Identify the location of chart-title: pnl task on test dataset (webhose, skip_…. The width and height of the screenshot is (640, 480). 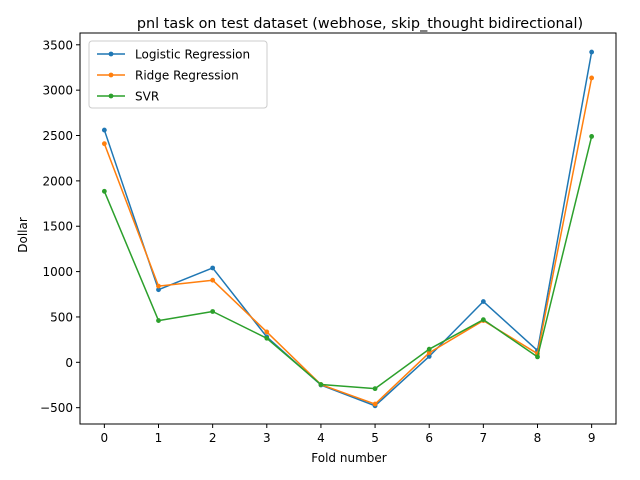
(360, 24).